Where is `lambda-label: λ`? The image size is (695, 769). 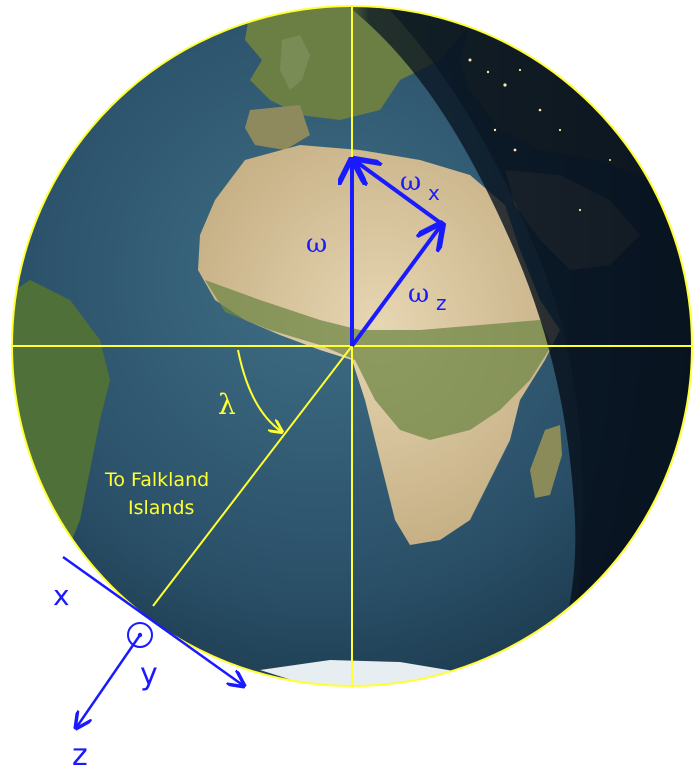
lambda-label: λ is located at coordinates (227, 404).